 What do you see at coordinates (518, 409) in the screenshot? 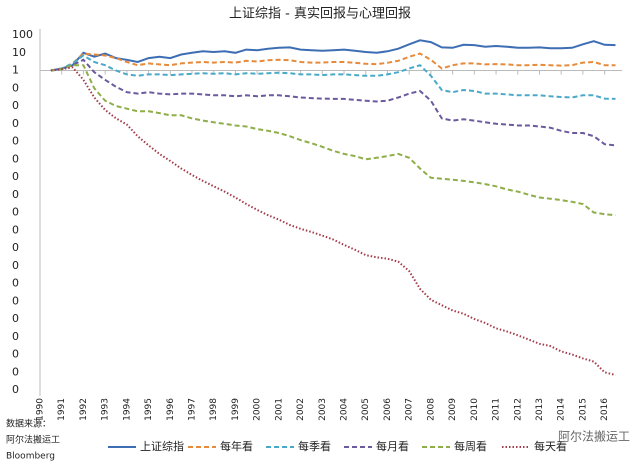
I see `x-tick-label: 2012` at bounding box center [518, 409].